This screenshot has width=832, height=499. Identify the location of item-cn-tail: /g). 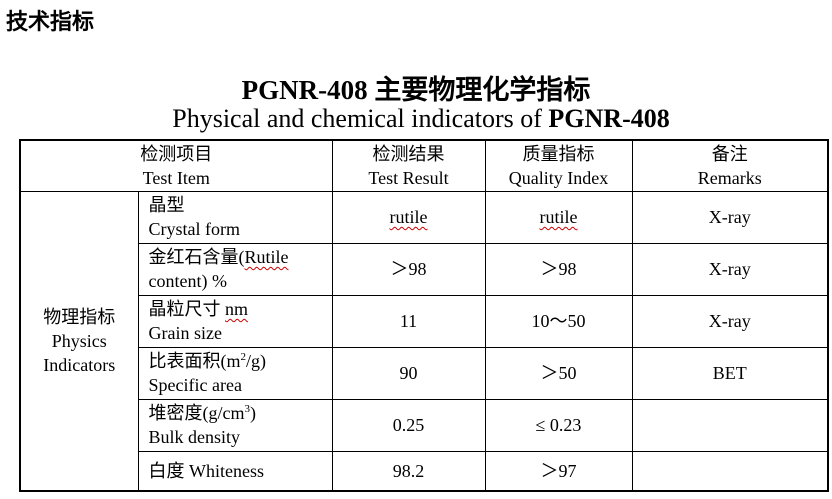
(256, 361).